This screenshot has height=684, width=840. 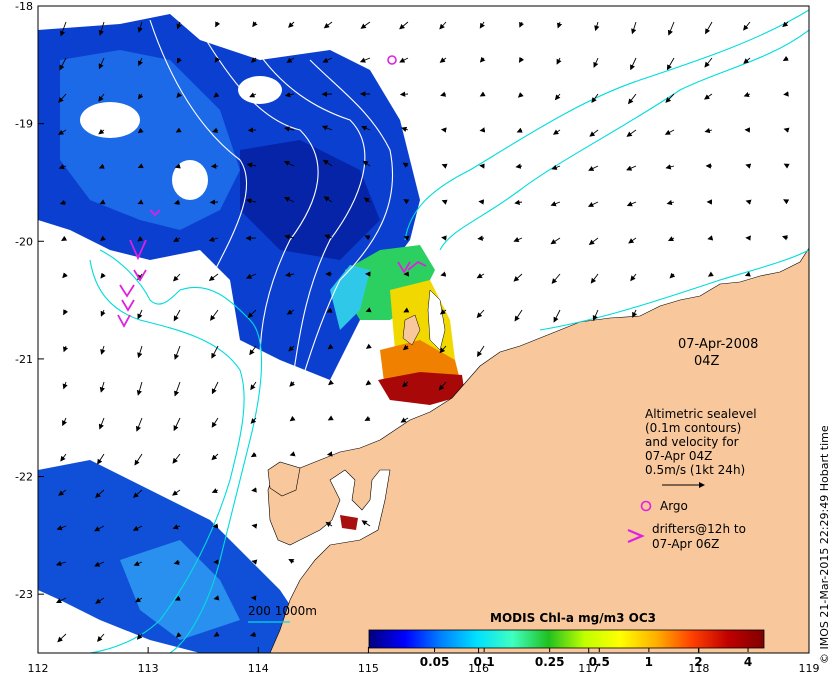 What do you see at coordinates (699, 529) in the screenshot?
I see `drifter-legend-line1: drifters@12h to` at bounding box center [699, 529].